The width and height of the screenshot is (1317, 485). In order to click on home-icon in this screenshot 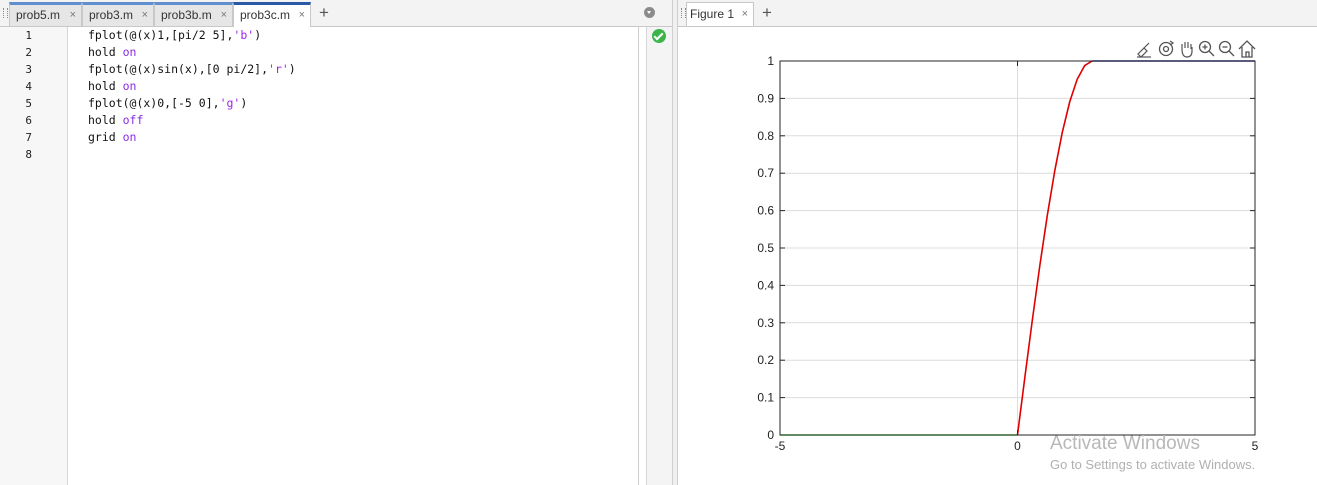, I will do `click(1247, 49)`.